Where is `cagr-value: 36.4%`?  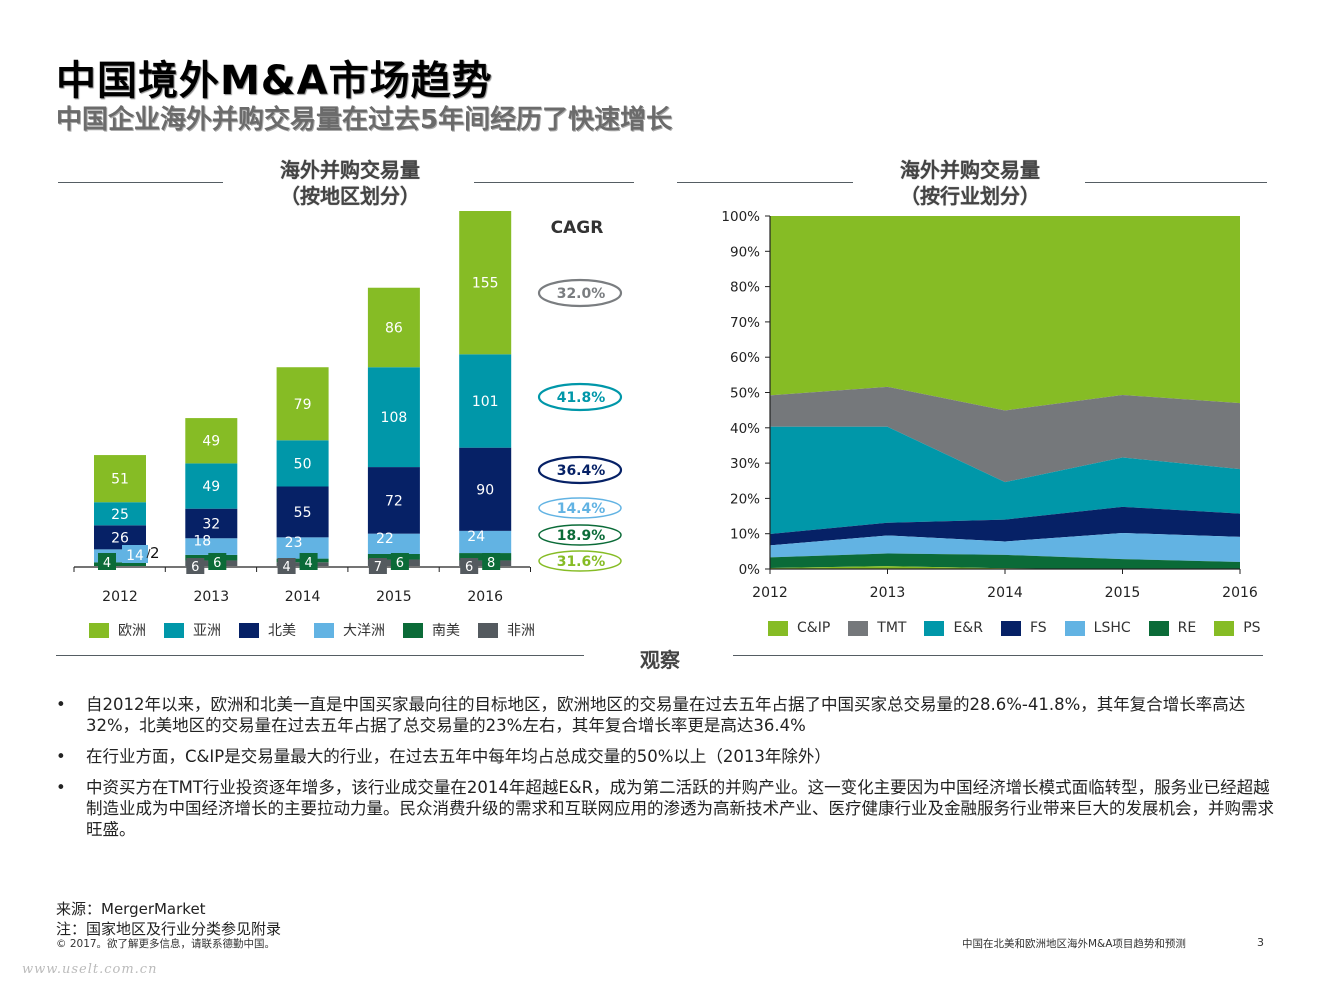
cagr-value: 36.4% is located at coordinates (581, 471).